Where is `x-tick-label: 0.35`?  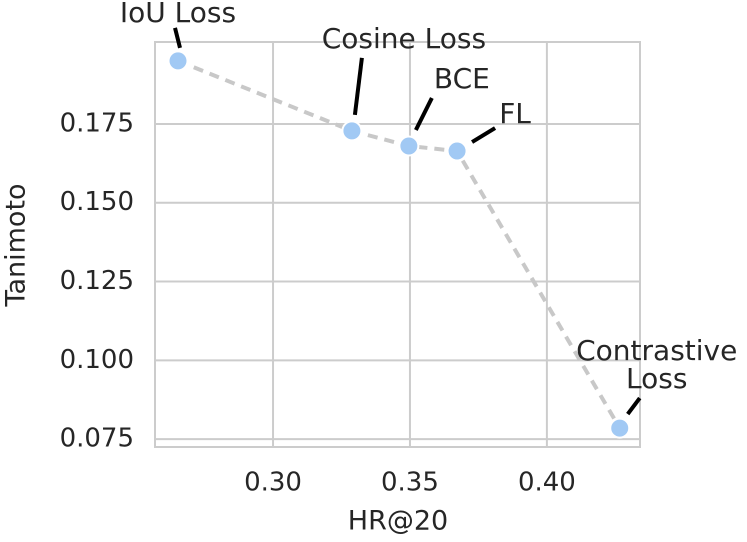
x-tick-label: 0.35 is located at coordinates (410, 483).